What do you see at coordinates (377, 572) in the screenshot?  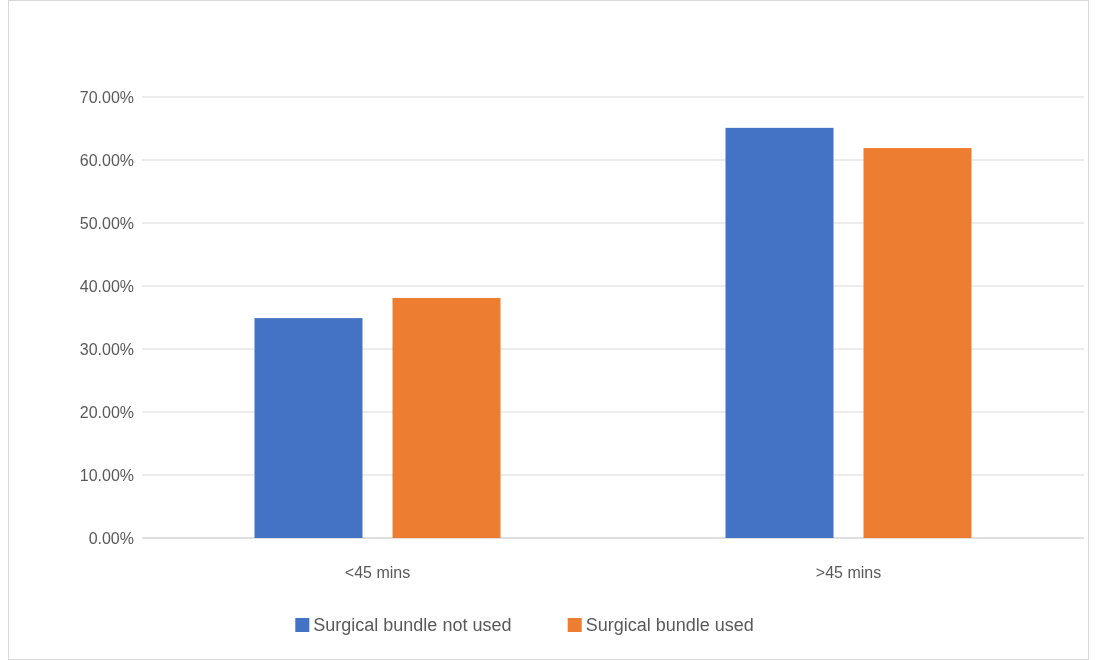 I see `x-tick-label: <45 mins` at bounding box center [377, 572].